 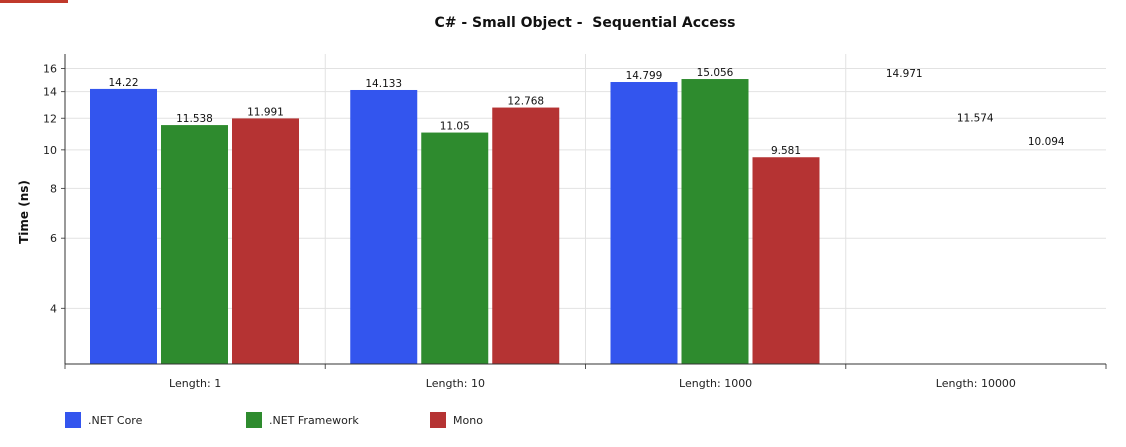 I want to click on data-label: 14.22, so click(x=123, y=83).